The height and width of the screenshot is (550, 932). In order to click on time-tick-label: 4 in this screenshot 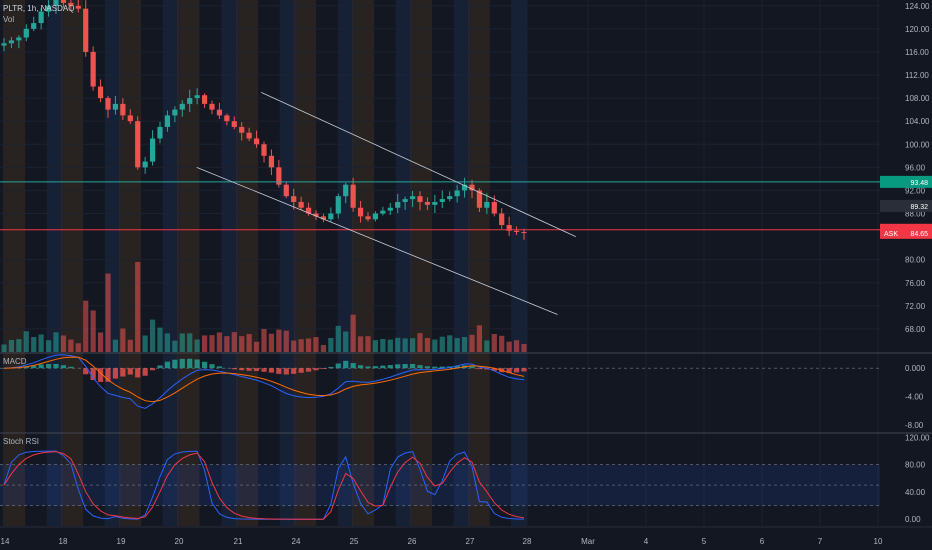, I will do `click(646, 541)`.